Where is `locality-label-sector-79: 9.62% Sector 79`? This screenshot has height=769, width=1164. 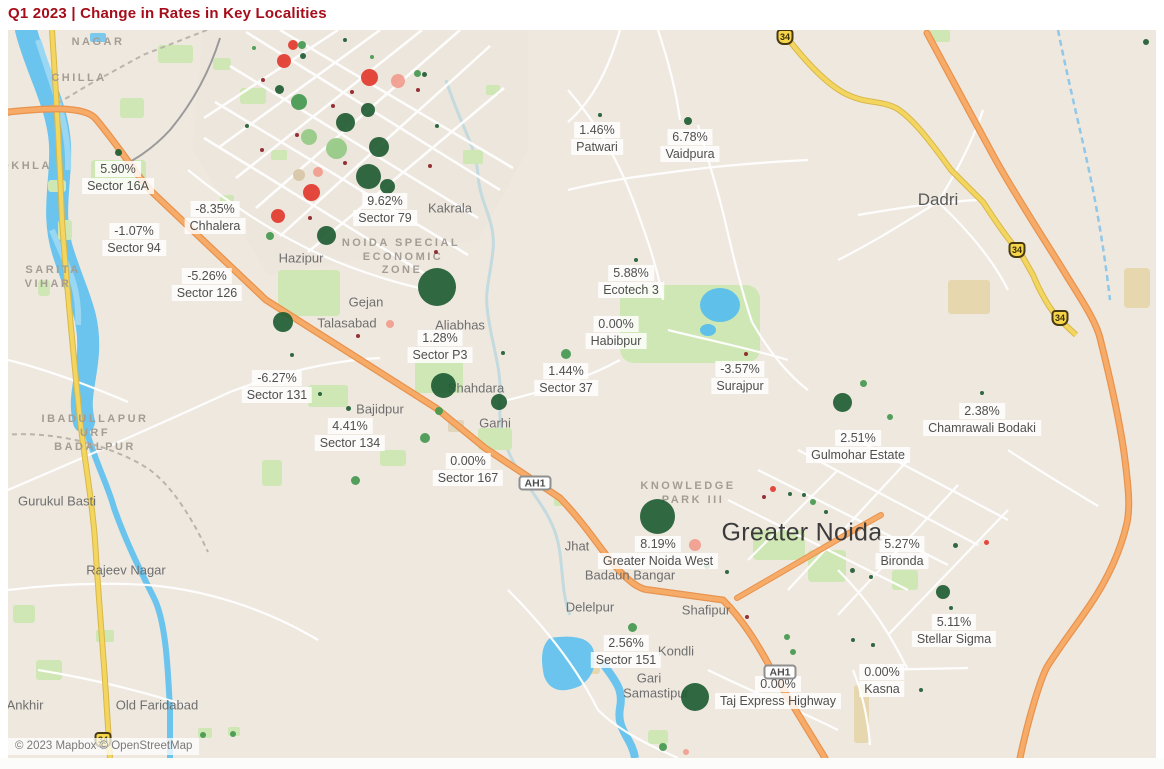 locality-label-sector-79: 9.62% Sector 79 is located at coordinates (385, 209).